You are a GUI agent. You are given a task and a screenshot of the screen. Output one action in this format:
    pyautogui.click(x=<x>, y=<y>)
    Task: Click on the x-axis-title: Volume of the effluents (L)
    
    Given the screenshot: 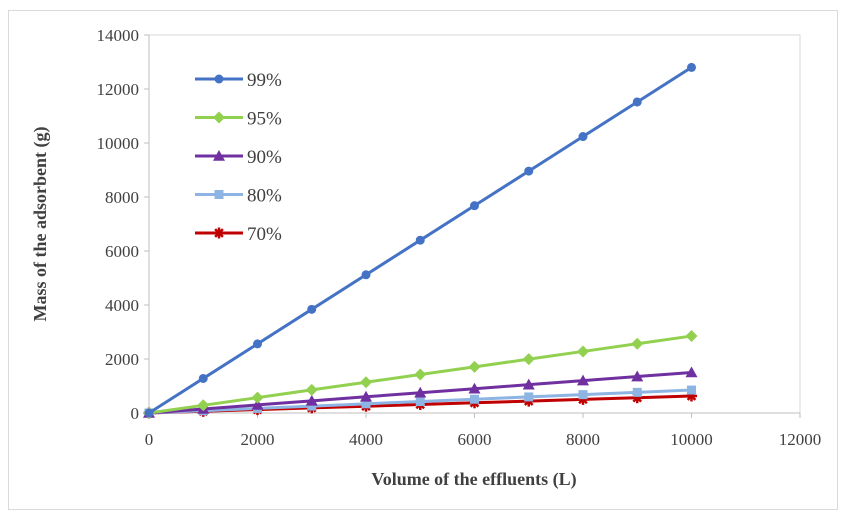 What is the action you would take?
    pyautogui.click(x=473, y=479)
    